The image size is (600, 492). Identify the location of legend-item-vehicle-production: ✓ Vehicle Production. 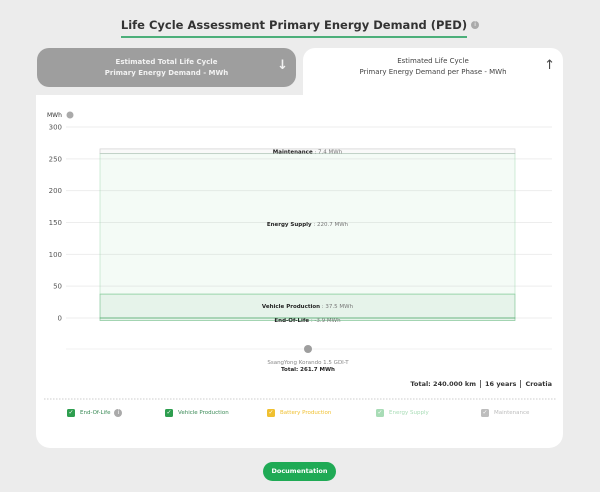
(197, 413).